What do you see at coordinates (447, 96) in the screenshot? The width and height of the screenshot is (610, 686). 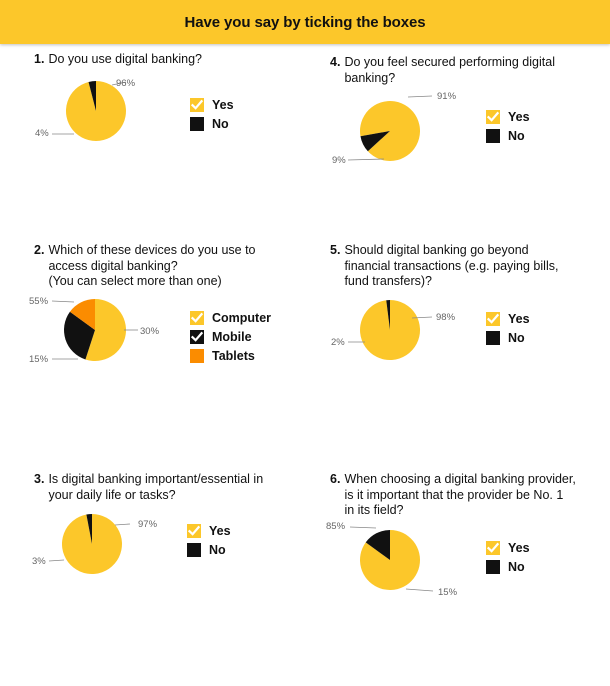 I see `pie-percent-label: 91%` at bounding box center [447, 96].